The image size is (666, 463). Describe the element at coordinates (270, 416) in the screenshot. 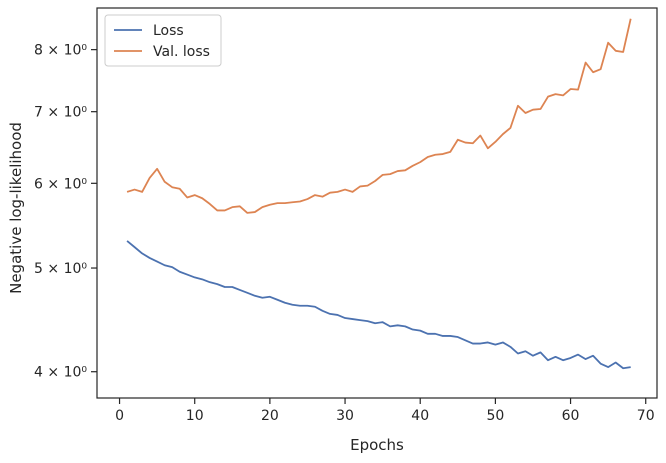

I see `x-tick-label: 20` at that location.